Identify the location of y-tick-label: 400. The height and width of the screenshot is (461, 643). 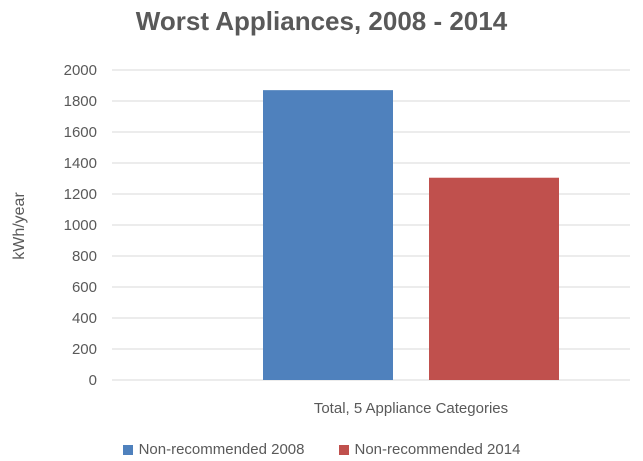
(84, 318).